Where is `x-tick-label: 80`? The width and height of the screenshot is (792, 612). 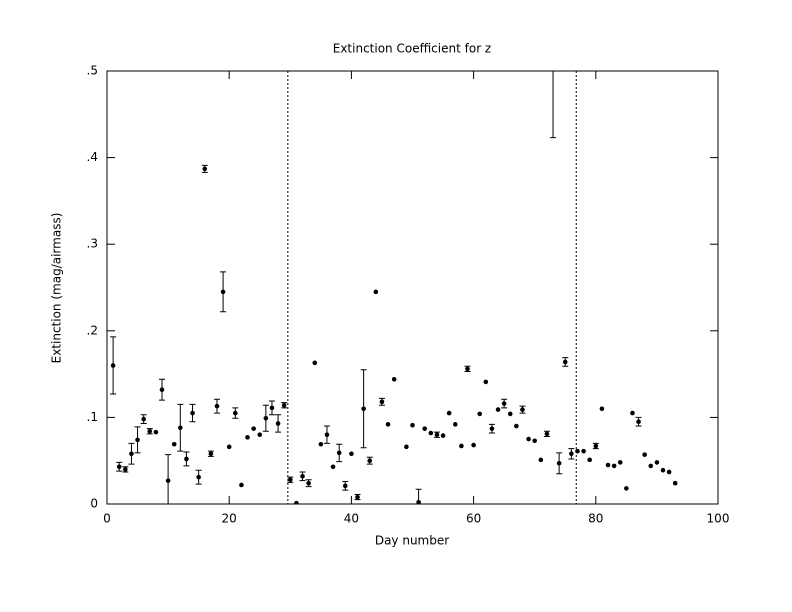 x-tick-label: 80 is located at coordinates (595, 519).